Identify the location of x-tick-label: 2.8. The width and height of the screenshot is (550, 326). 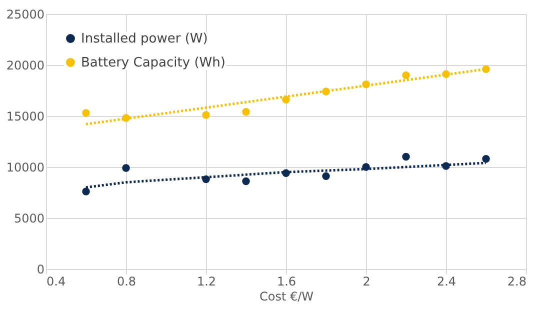
(516, 281).